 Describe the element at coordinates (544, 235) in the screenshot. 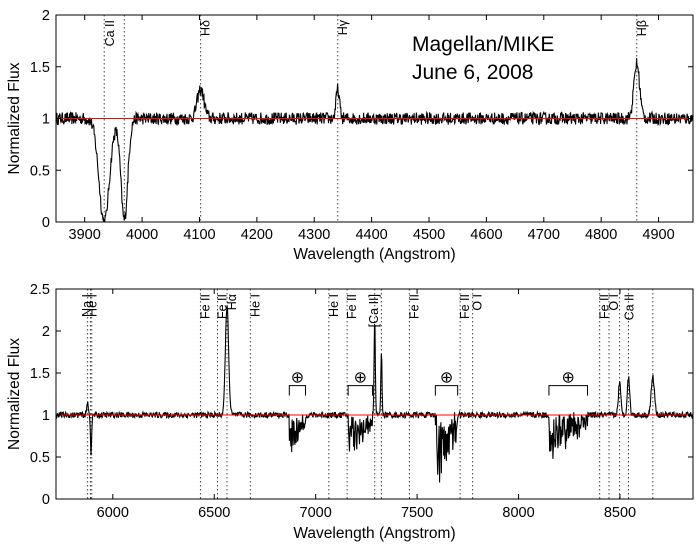

I see `x-tick-label: 4700` at that location.